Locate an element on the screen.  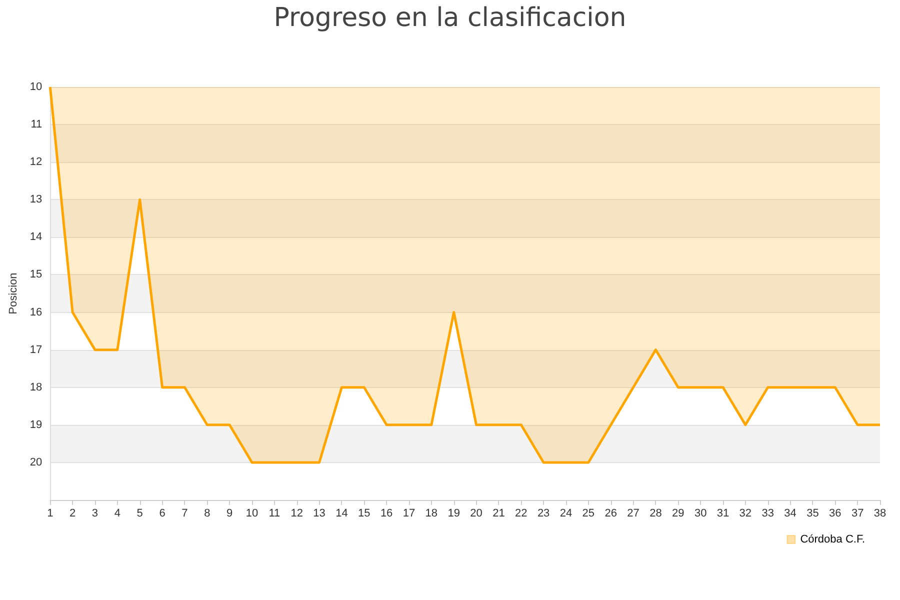
x-tick-label: 33 is located at coordinates (768, 514).